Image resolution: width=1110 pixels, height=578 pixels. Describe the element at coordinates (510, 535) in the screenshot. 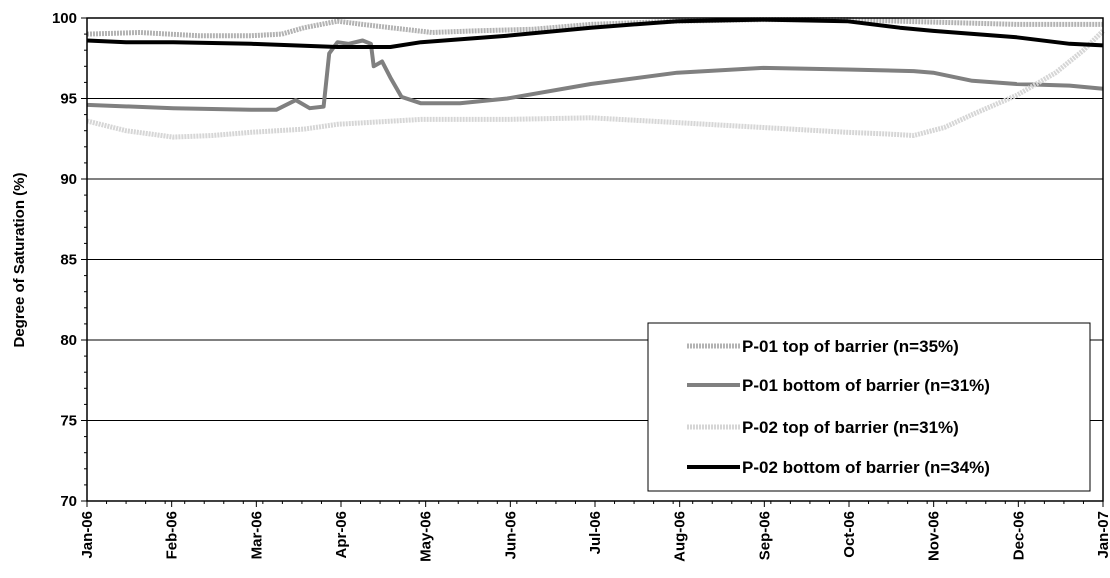

I see `x-tick-label: Jun-06` at that location.